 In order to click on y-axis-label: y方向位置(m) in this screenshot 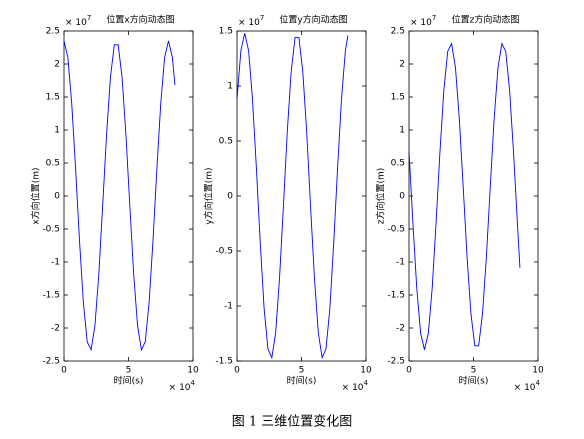, I will do `click(209, 195)`.